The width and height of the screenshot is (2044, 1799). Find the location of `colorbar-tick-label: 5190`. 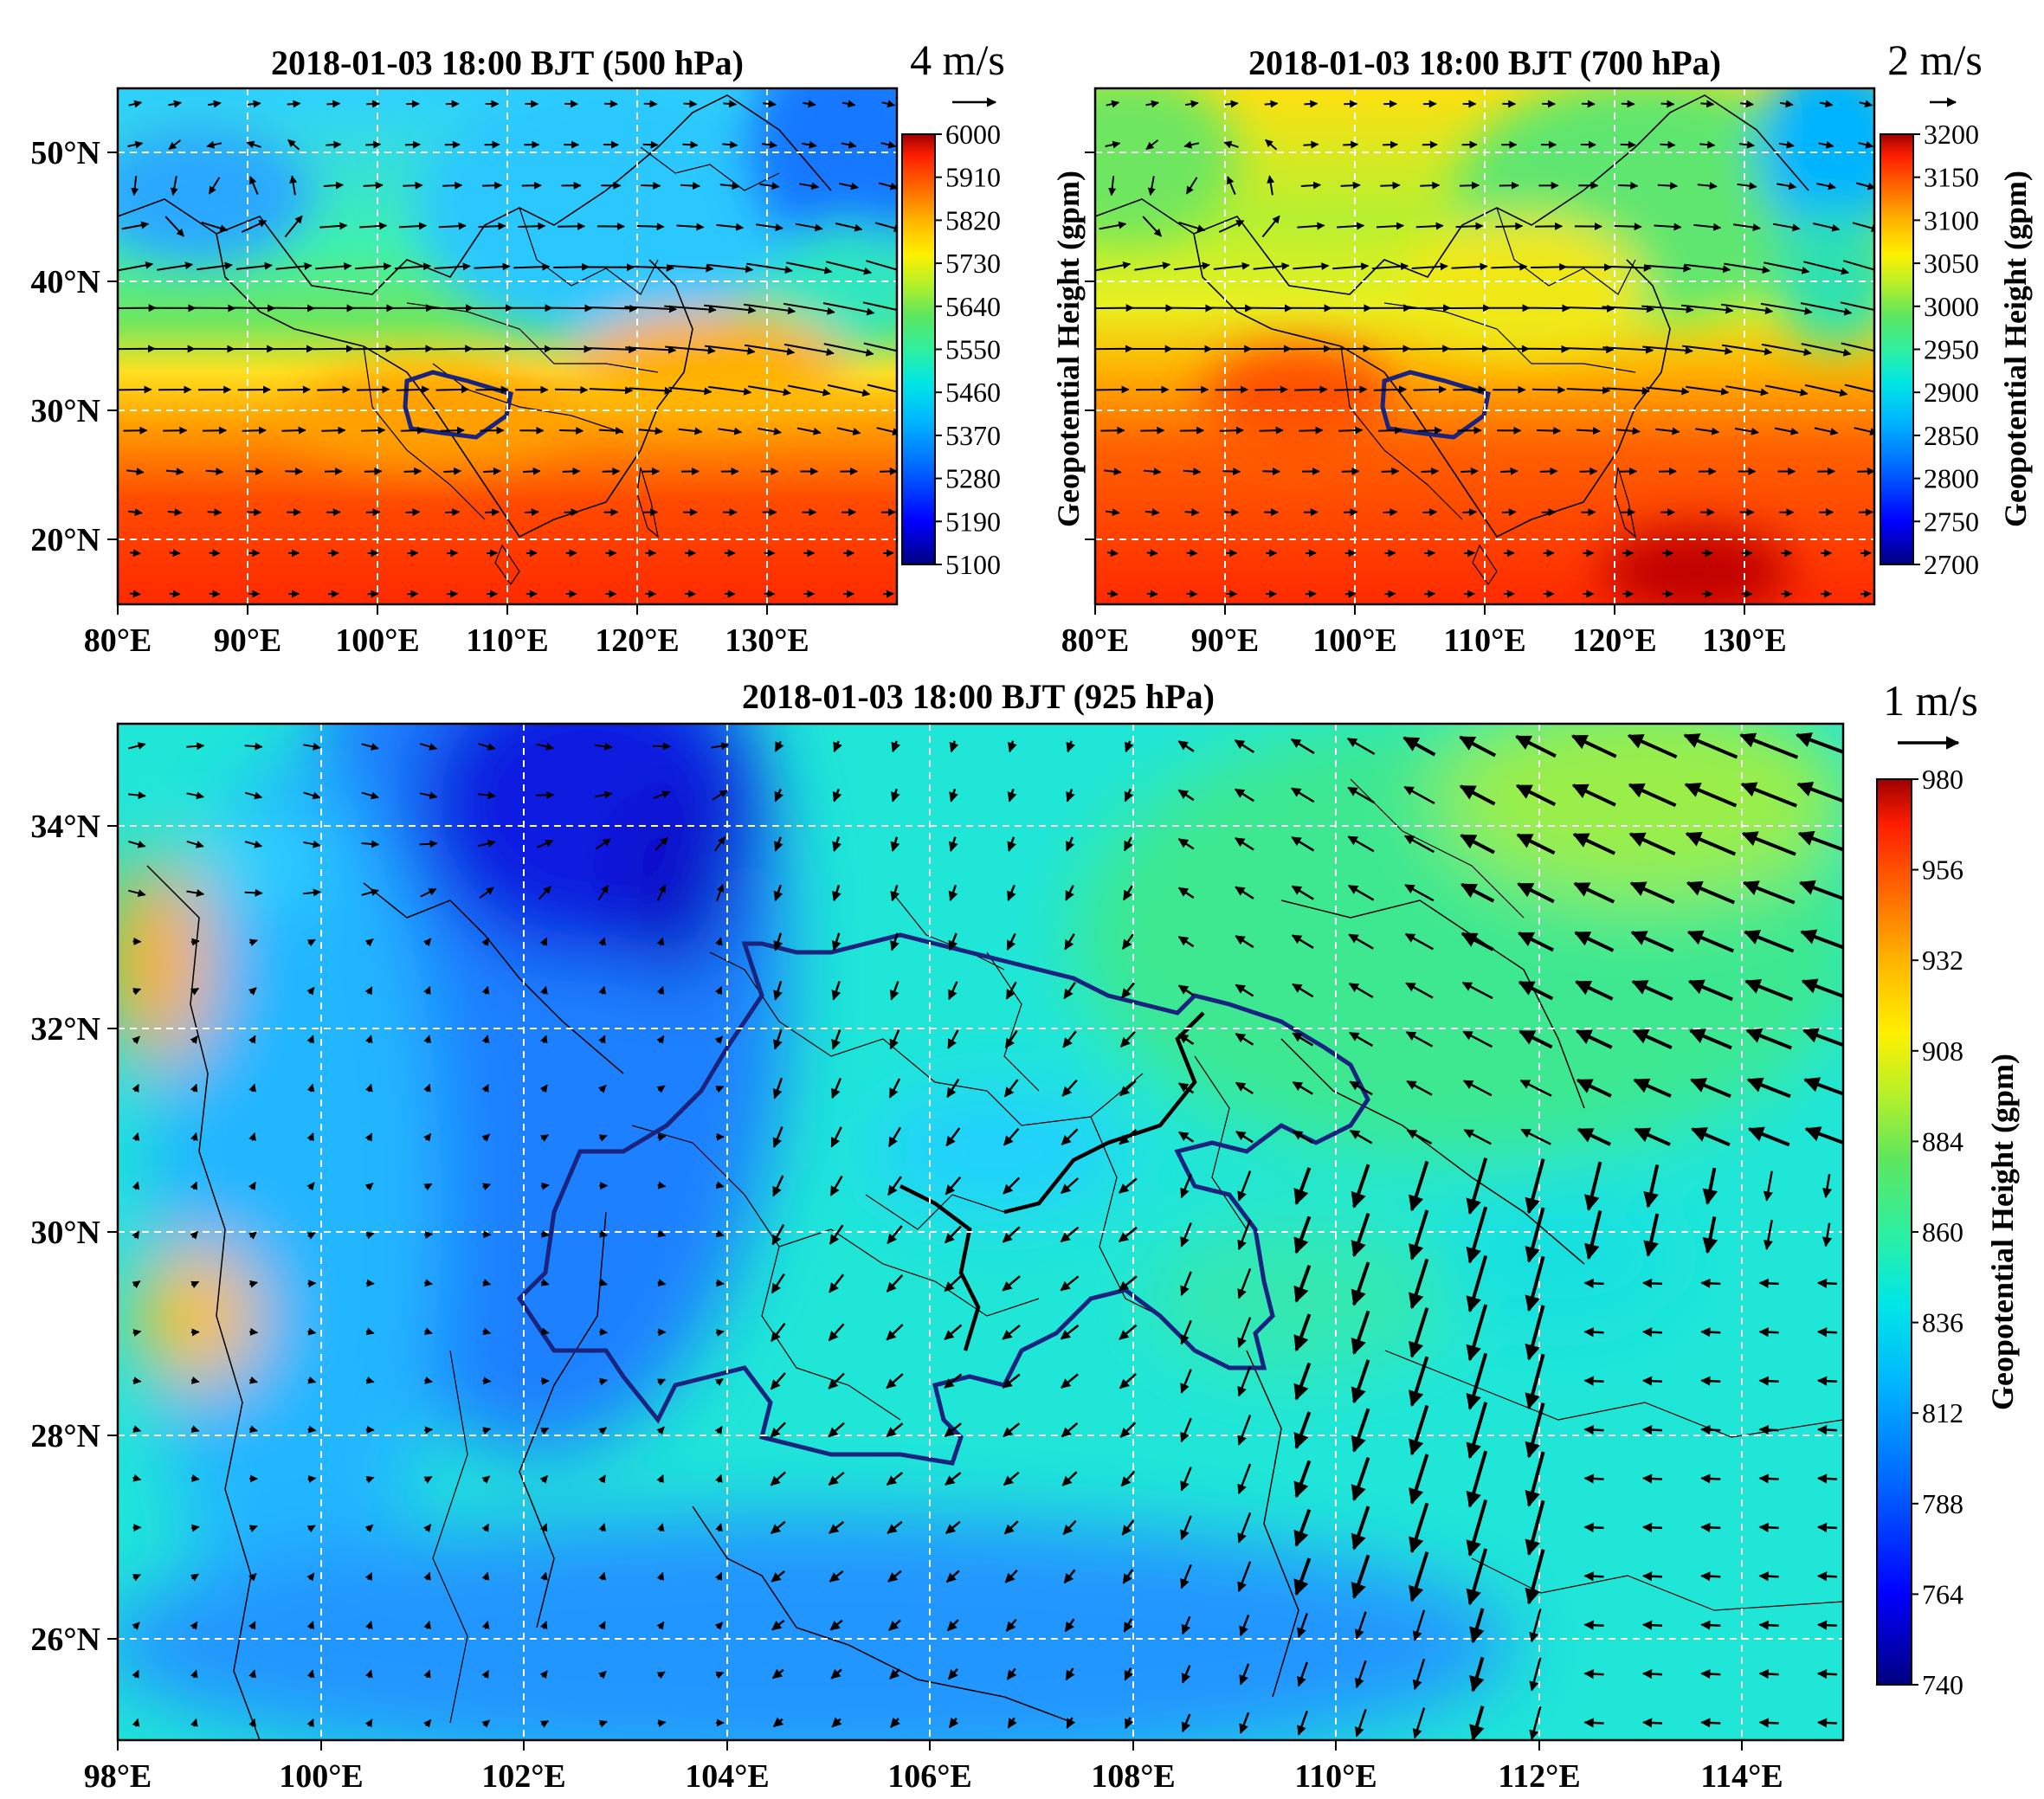

colorbar-tick-label: 5190 is located at coordinates (973, 521).